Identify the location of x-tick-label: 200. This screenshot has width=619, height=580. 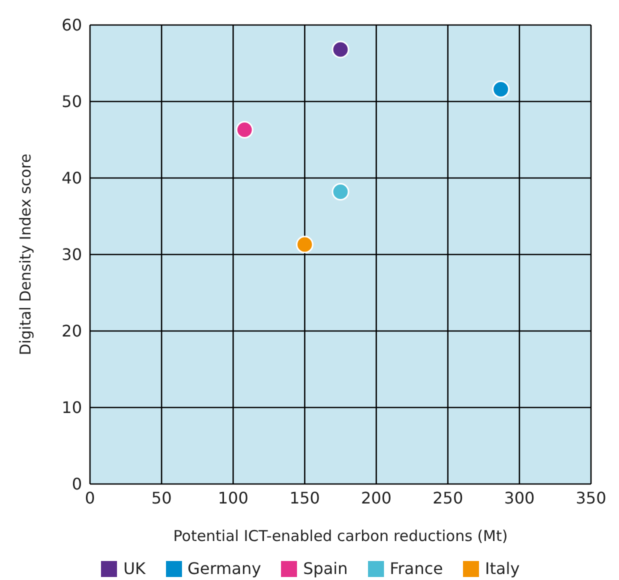
(376, 498).